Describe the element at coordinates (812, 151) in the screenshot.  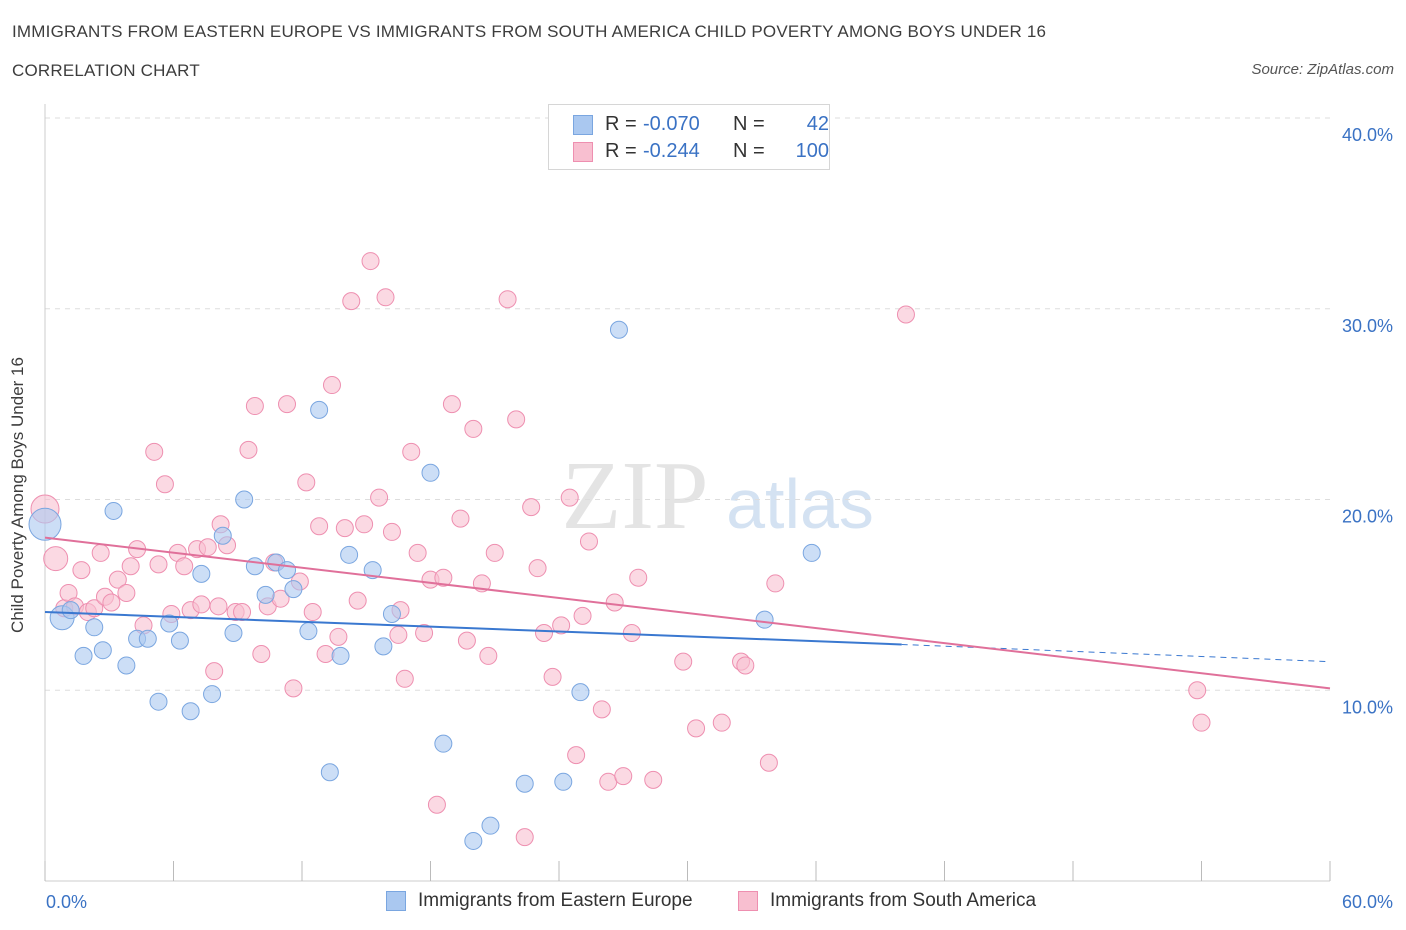
I see `n-value: 100` at that location.